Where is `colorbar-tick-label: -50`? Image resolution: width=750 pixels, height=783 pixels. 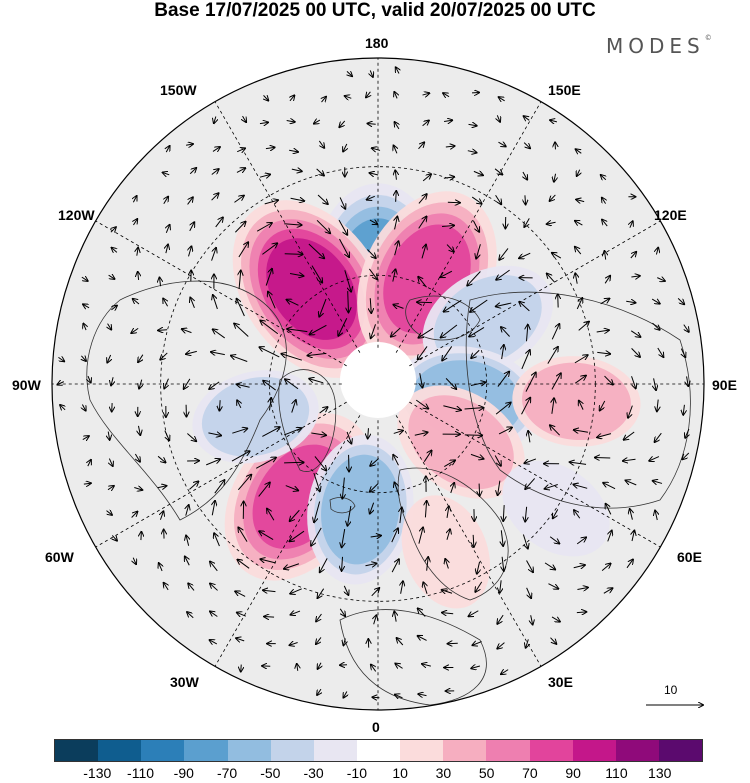 colorbar-tick-label: -50 is located at coordinates (270, 773).